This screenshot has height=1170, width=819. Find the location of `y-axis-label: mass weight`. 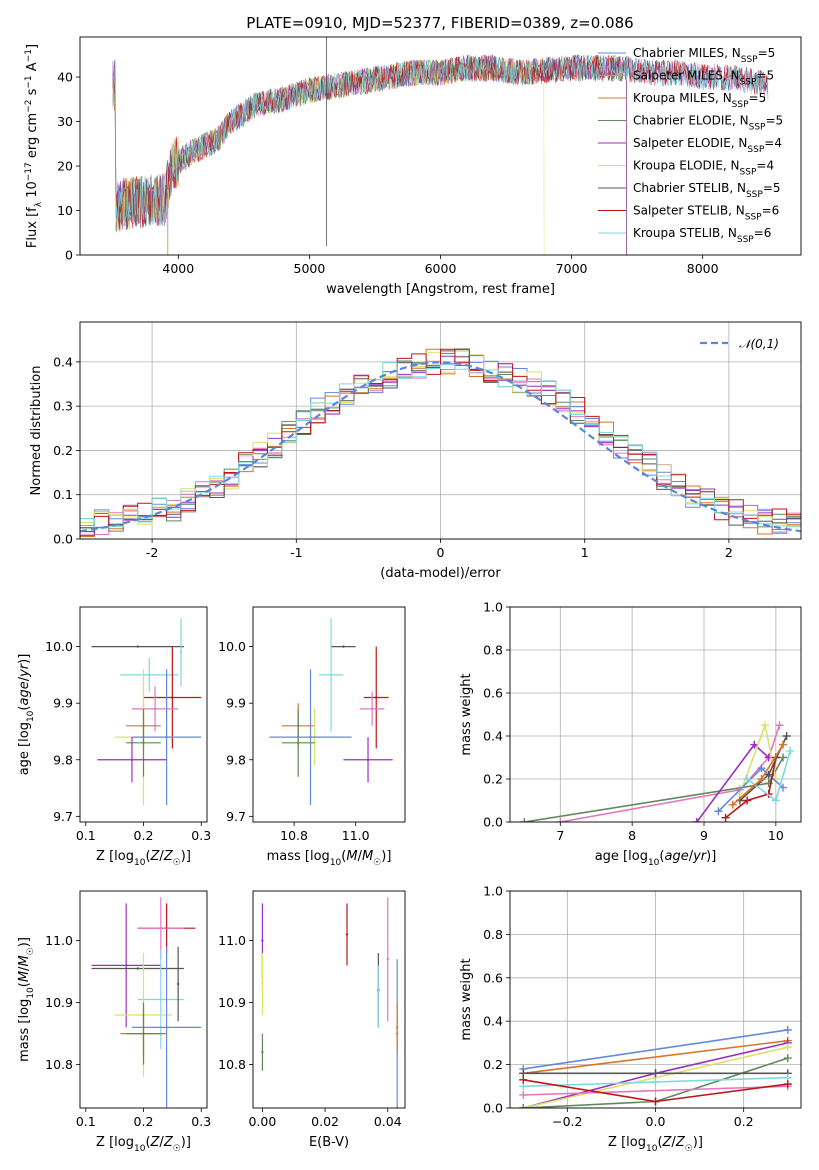

y-axis-label: mass weight is located at coordinates (466, 999).